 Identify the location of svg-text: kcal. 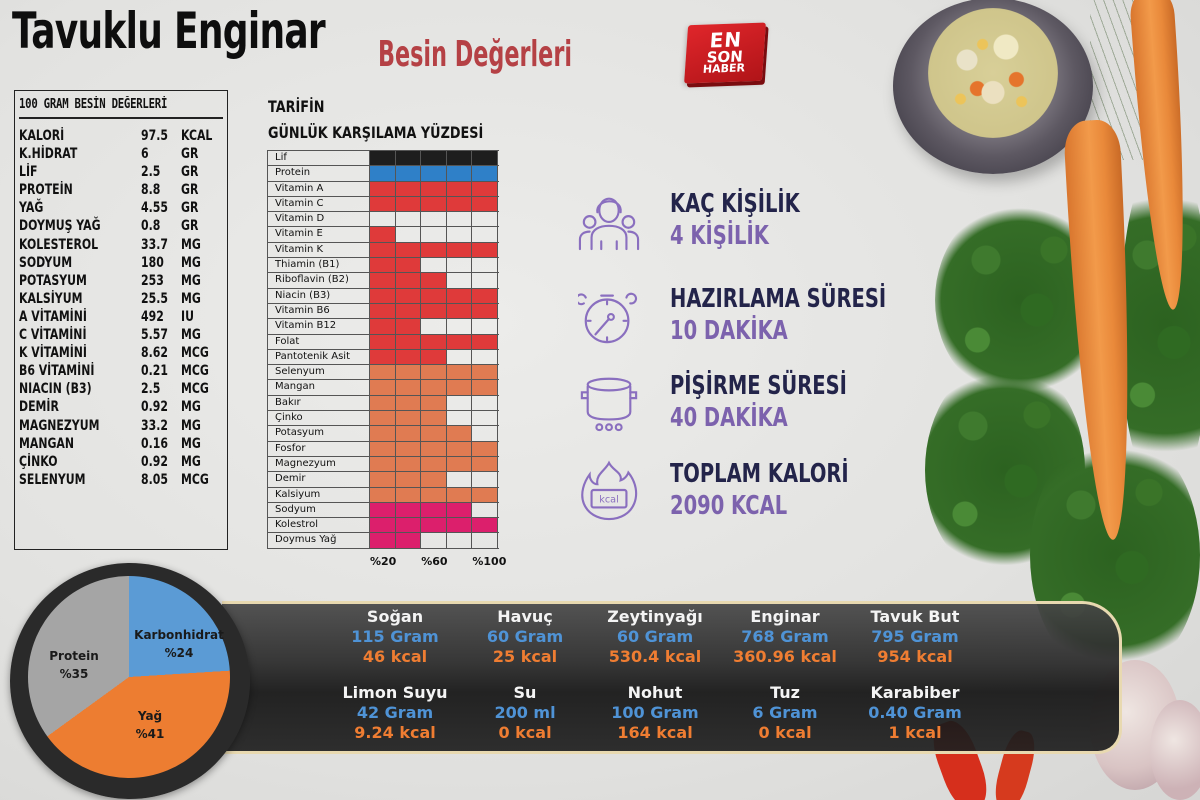
(609, 500).